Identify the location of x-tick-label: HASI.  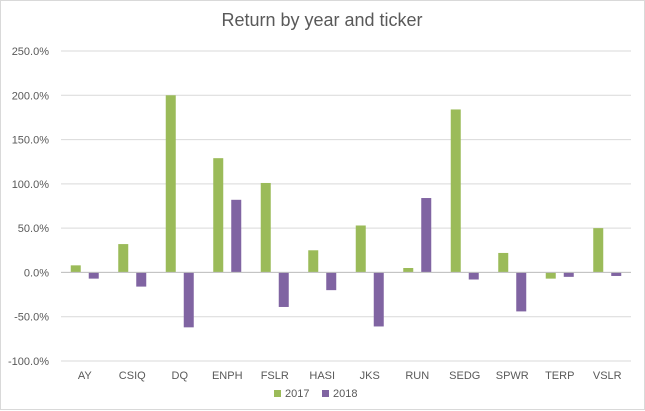
(322, 376).